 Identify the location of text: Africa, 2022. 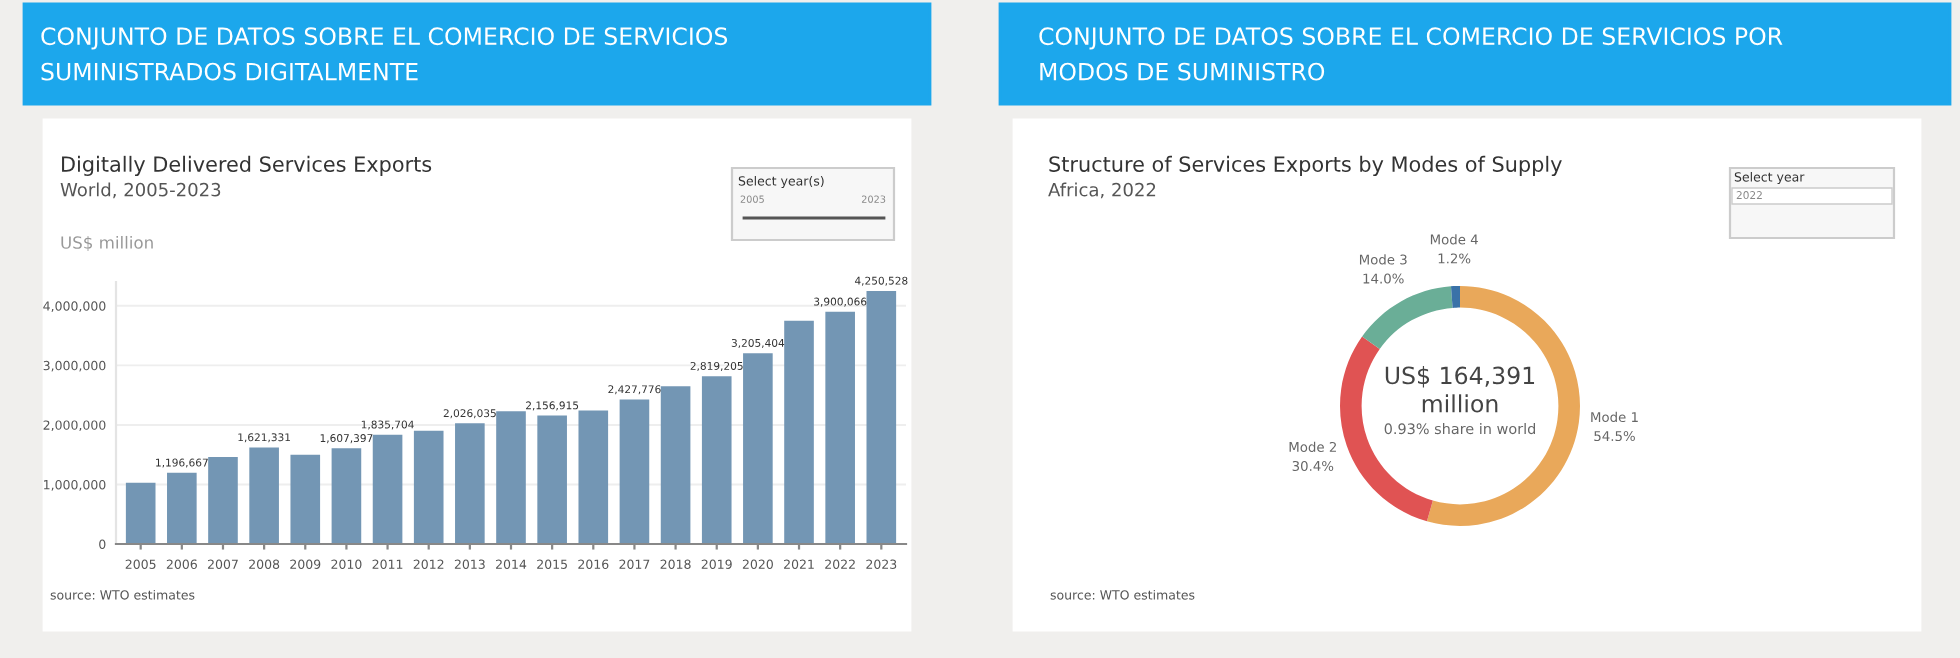
(1102, 190).